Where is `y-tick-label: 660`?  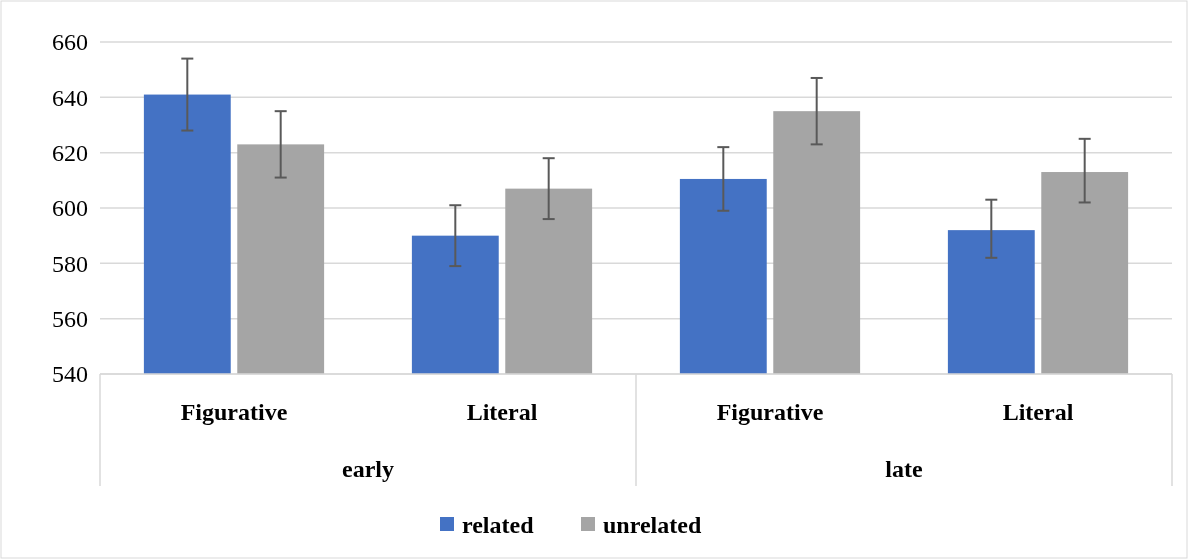 y-tick-label: 660 is located at coordinates (70, 42).